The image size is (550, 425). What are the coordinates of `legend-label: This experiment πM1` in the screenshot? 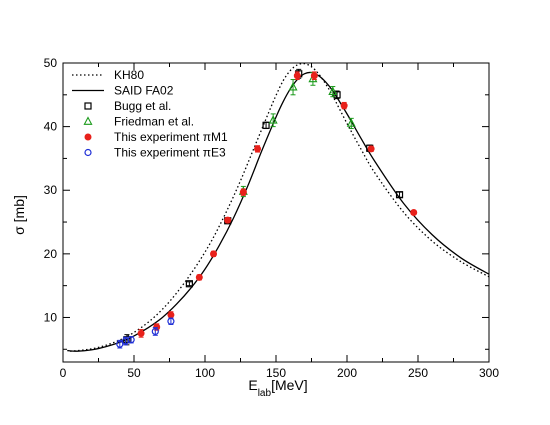 It's located at (171, 137).